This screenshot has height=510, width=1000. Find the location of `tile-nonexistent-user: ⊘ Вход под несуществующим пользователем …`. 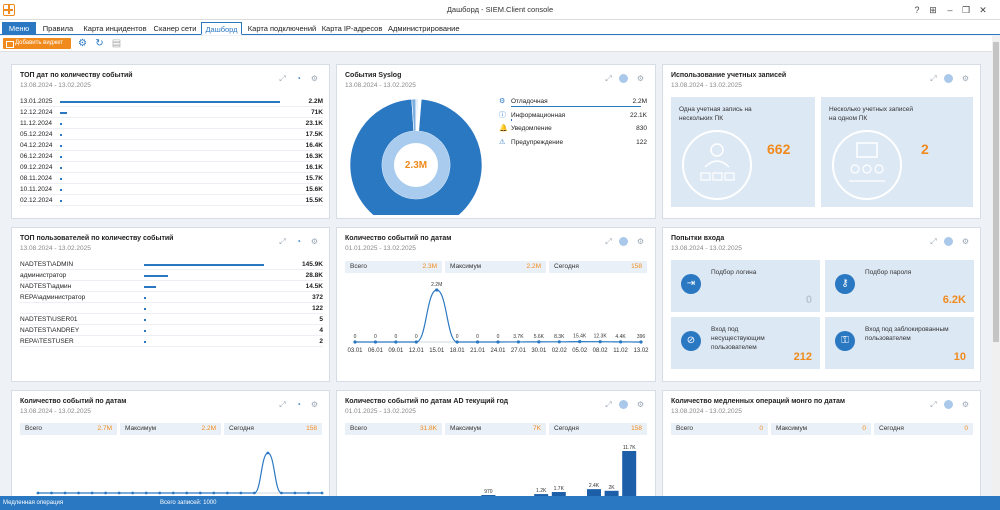

tile-nonexistent-user: ⊘ Вход под несуществующим пользователем … is located at coordinates (745, 343).